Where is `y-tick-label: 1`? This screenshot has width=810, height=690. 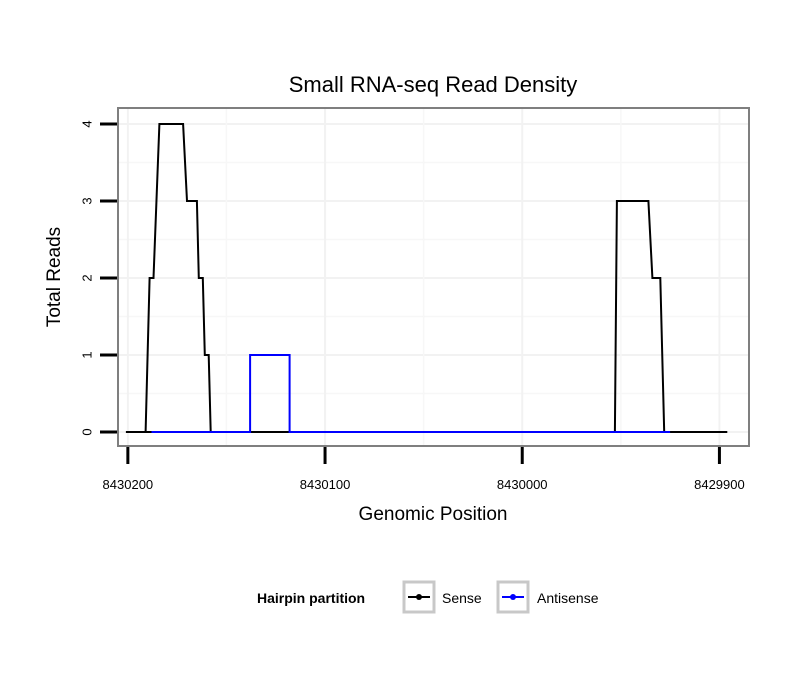
y-tick-label: 1 is located at coordinates (86, 354).